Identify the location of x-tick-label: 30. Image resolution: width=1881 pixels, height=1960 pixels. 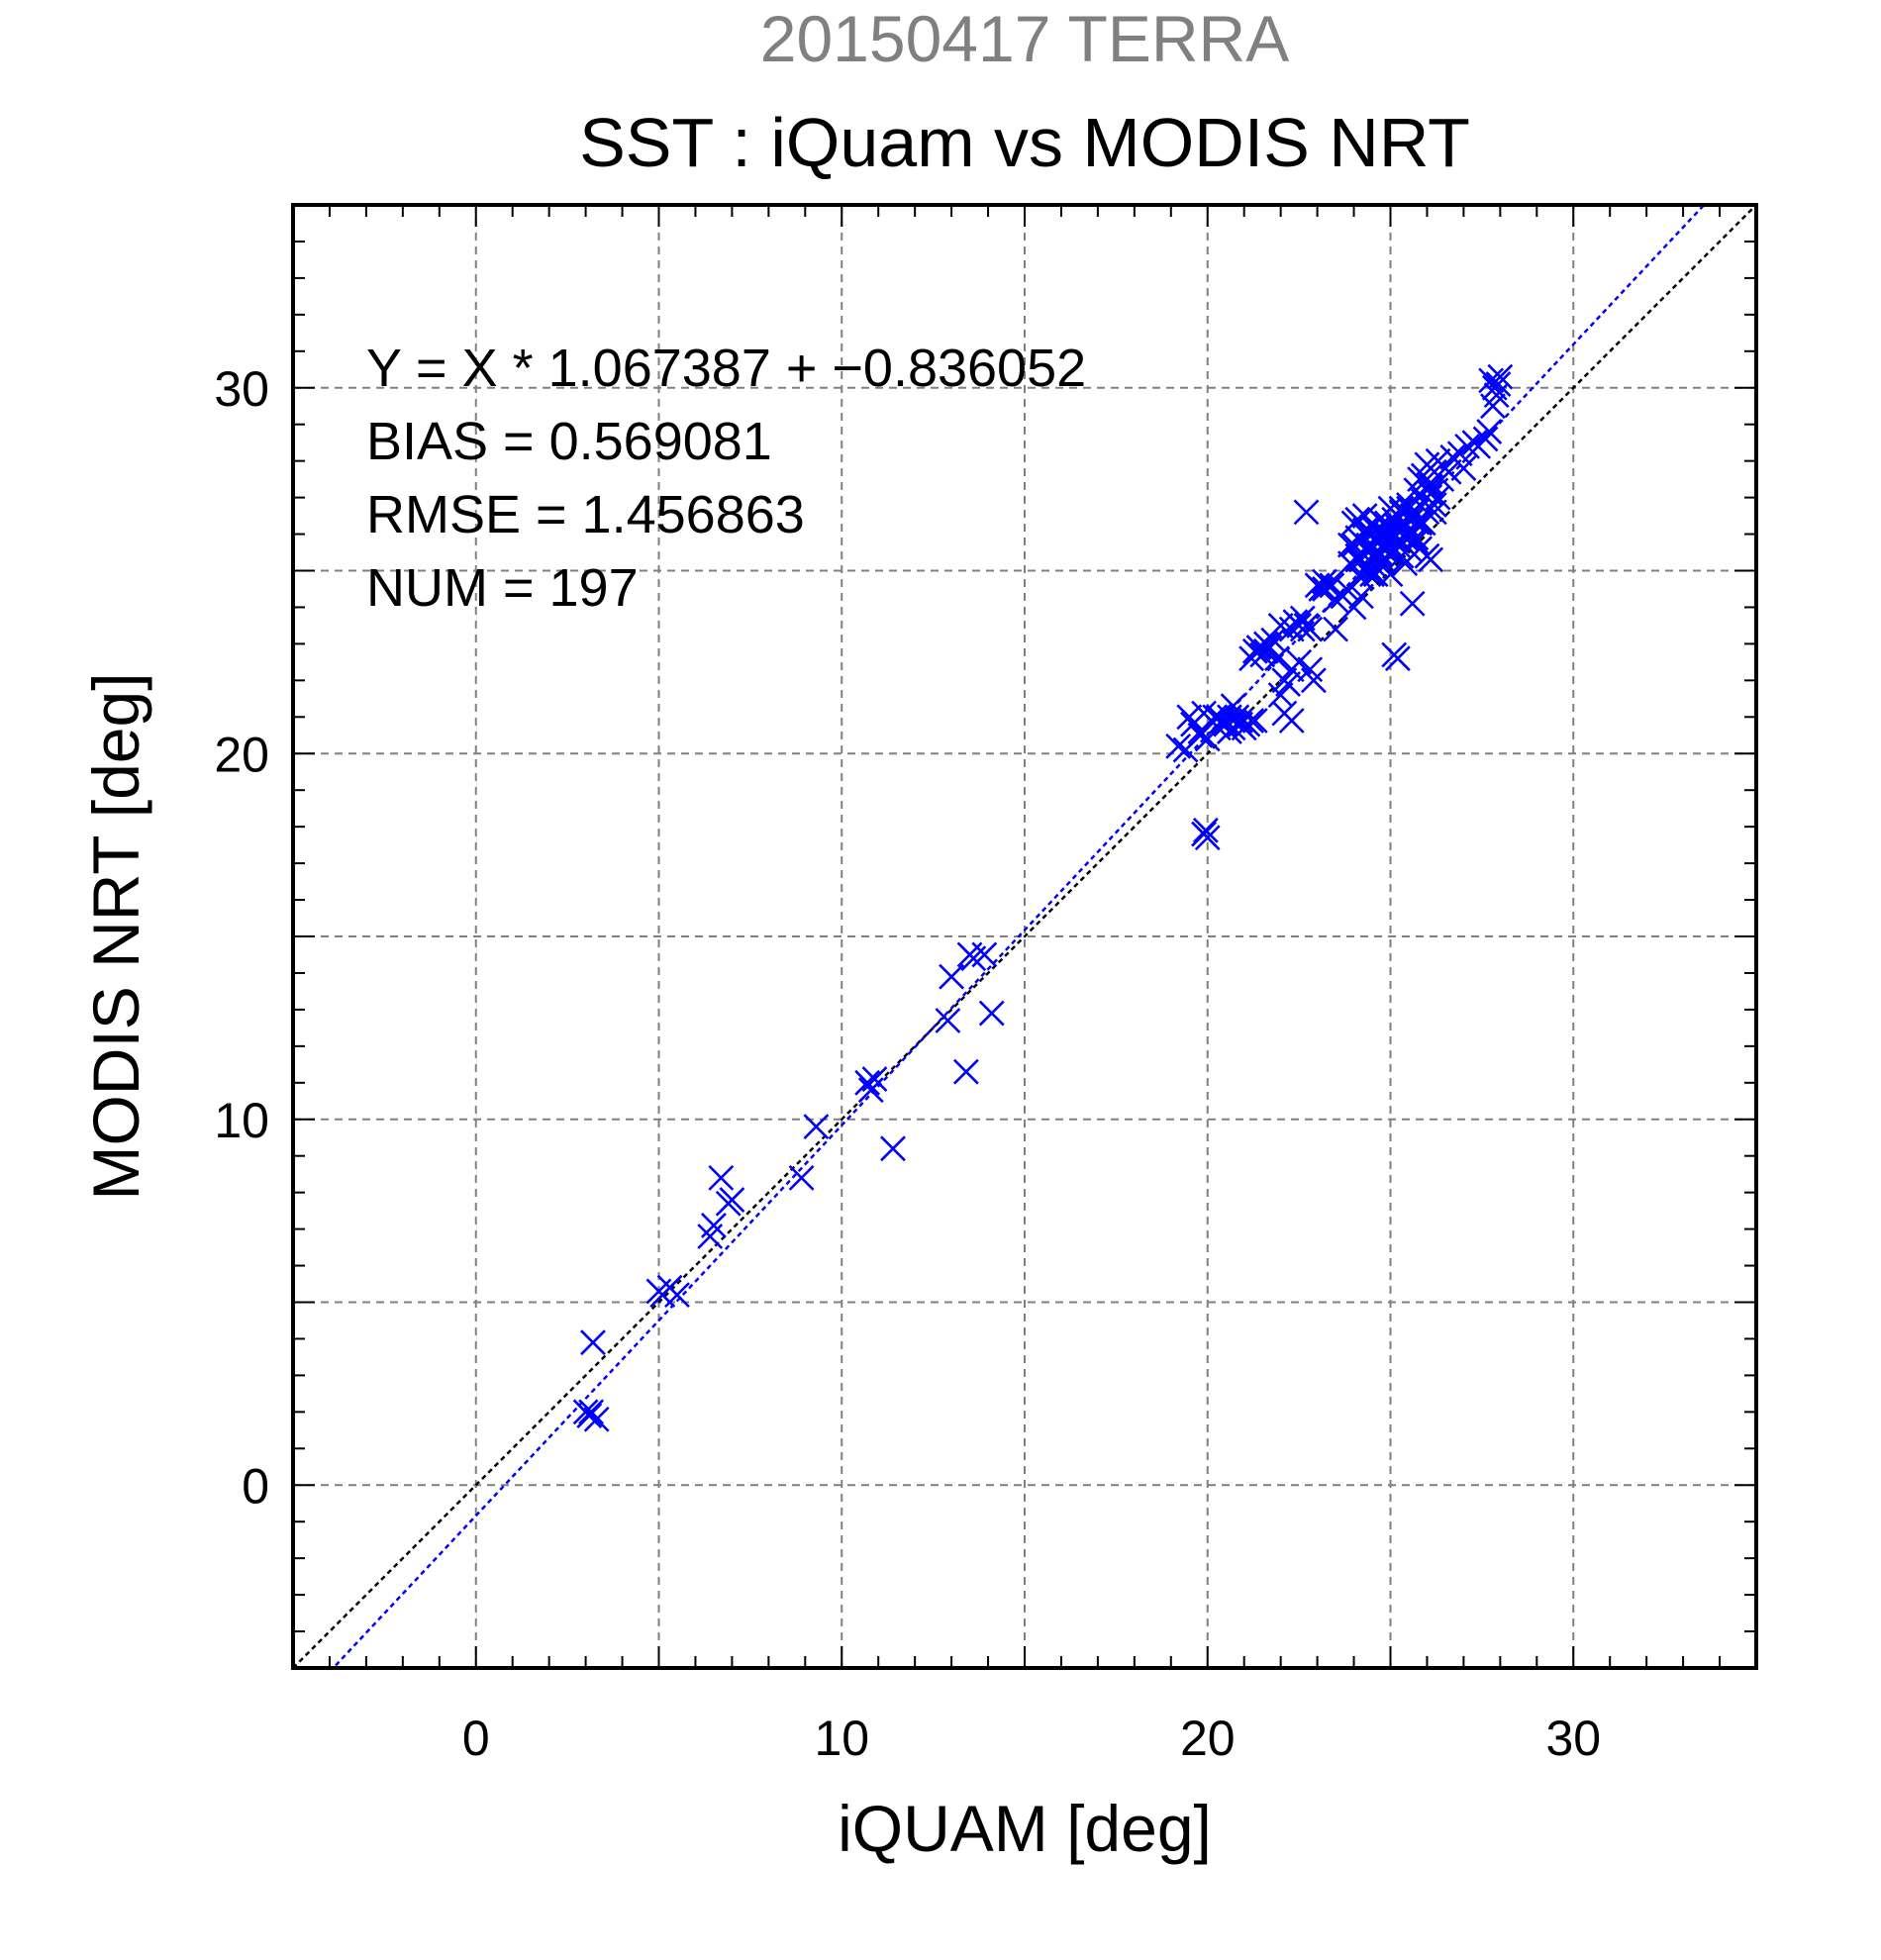
(1573, 1738).